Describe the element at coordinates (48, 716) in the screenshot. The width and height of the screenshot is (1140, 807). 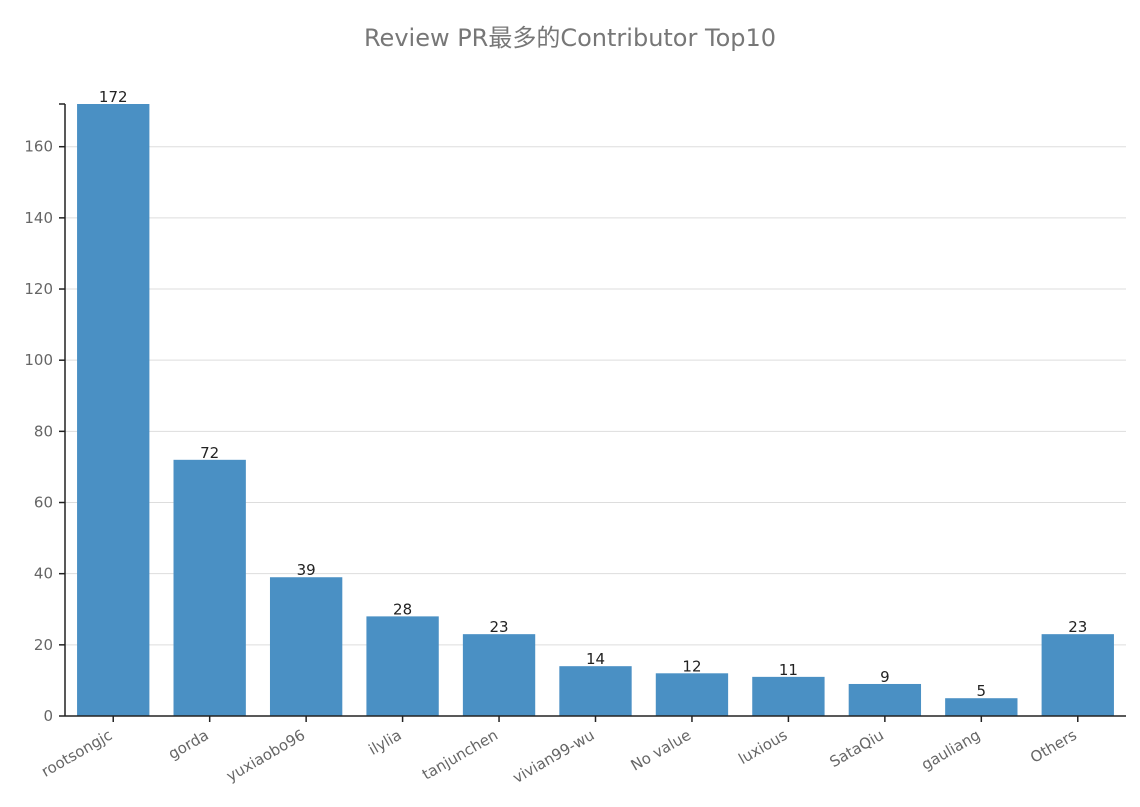
I see `y-tick-label: 0` at that location.